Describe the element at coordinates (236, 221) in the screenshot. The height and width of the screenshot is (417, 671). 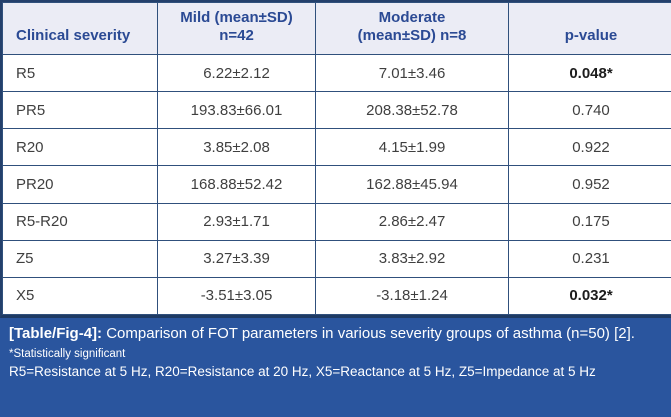
I see `mild-value-cell: 2.93±1.71` at that location.